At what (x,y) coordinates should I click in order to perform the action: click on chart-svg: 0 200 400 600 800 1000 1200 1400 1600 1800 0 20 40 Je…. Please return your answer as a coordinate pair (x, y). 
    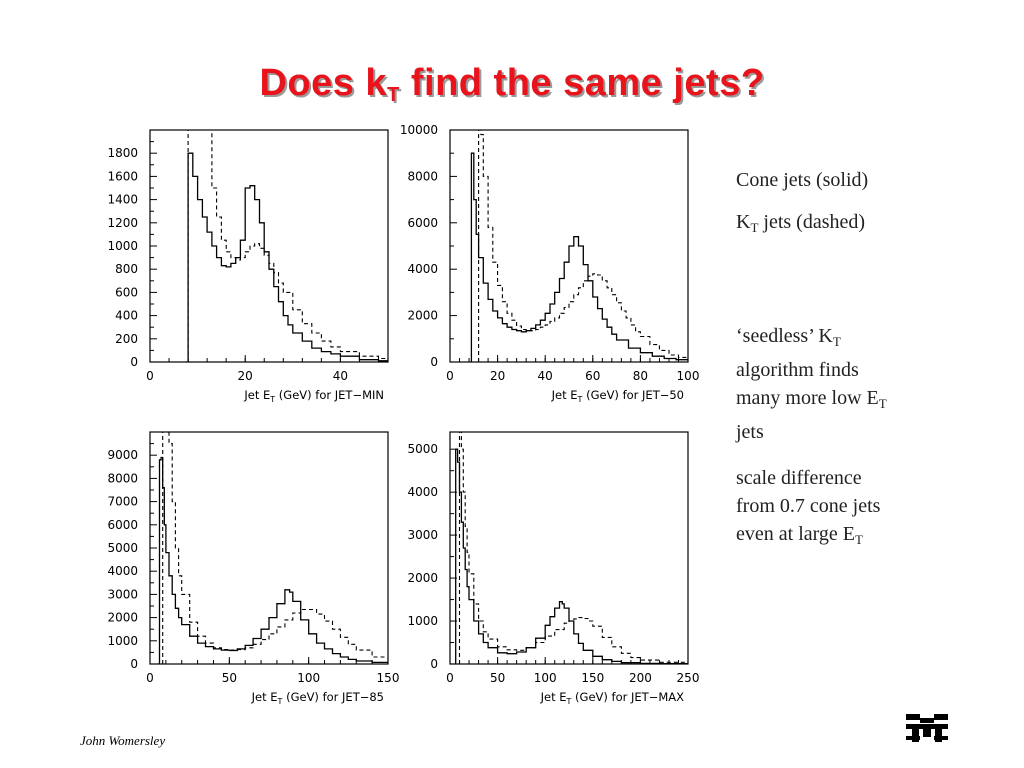
    Looking at the image, I should click on (248, 266).